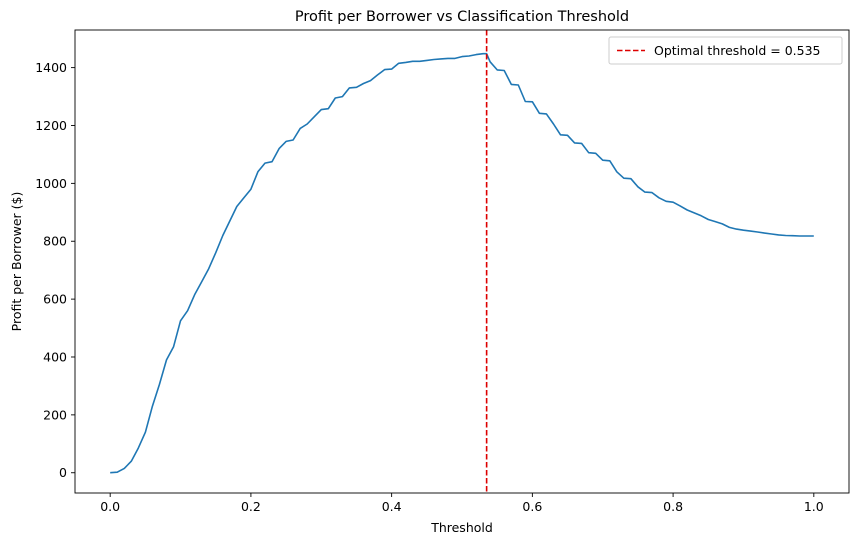 This screenshot has width=859, height=545. Describe the element at coordinates (55, 241) in the screenshot. I see `y-tick-label: 800` at that location.